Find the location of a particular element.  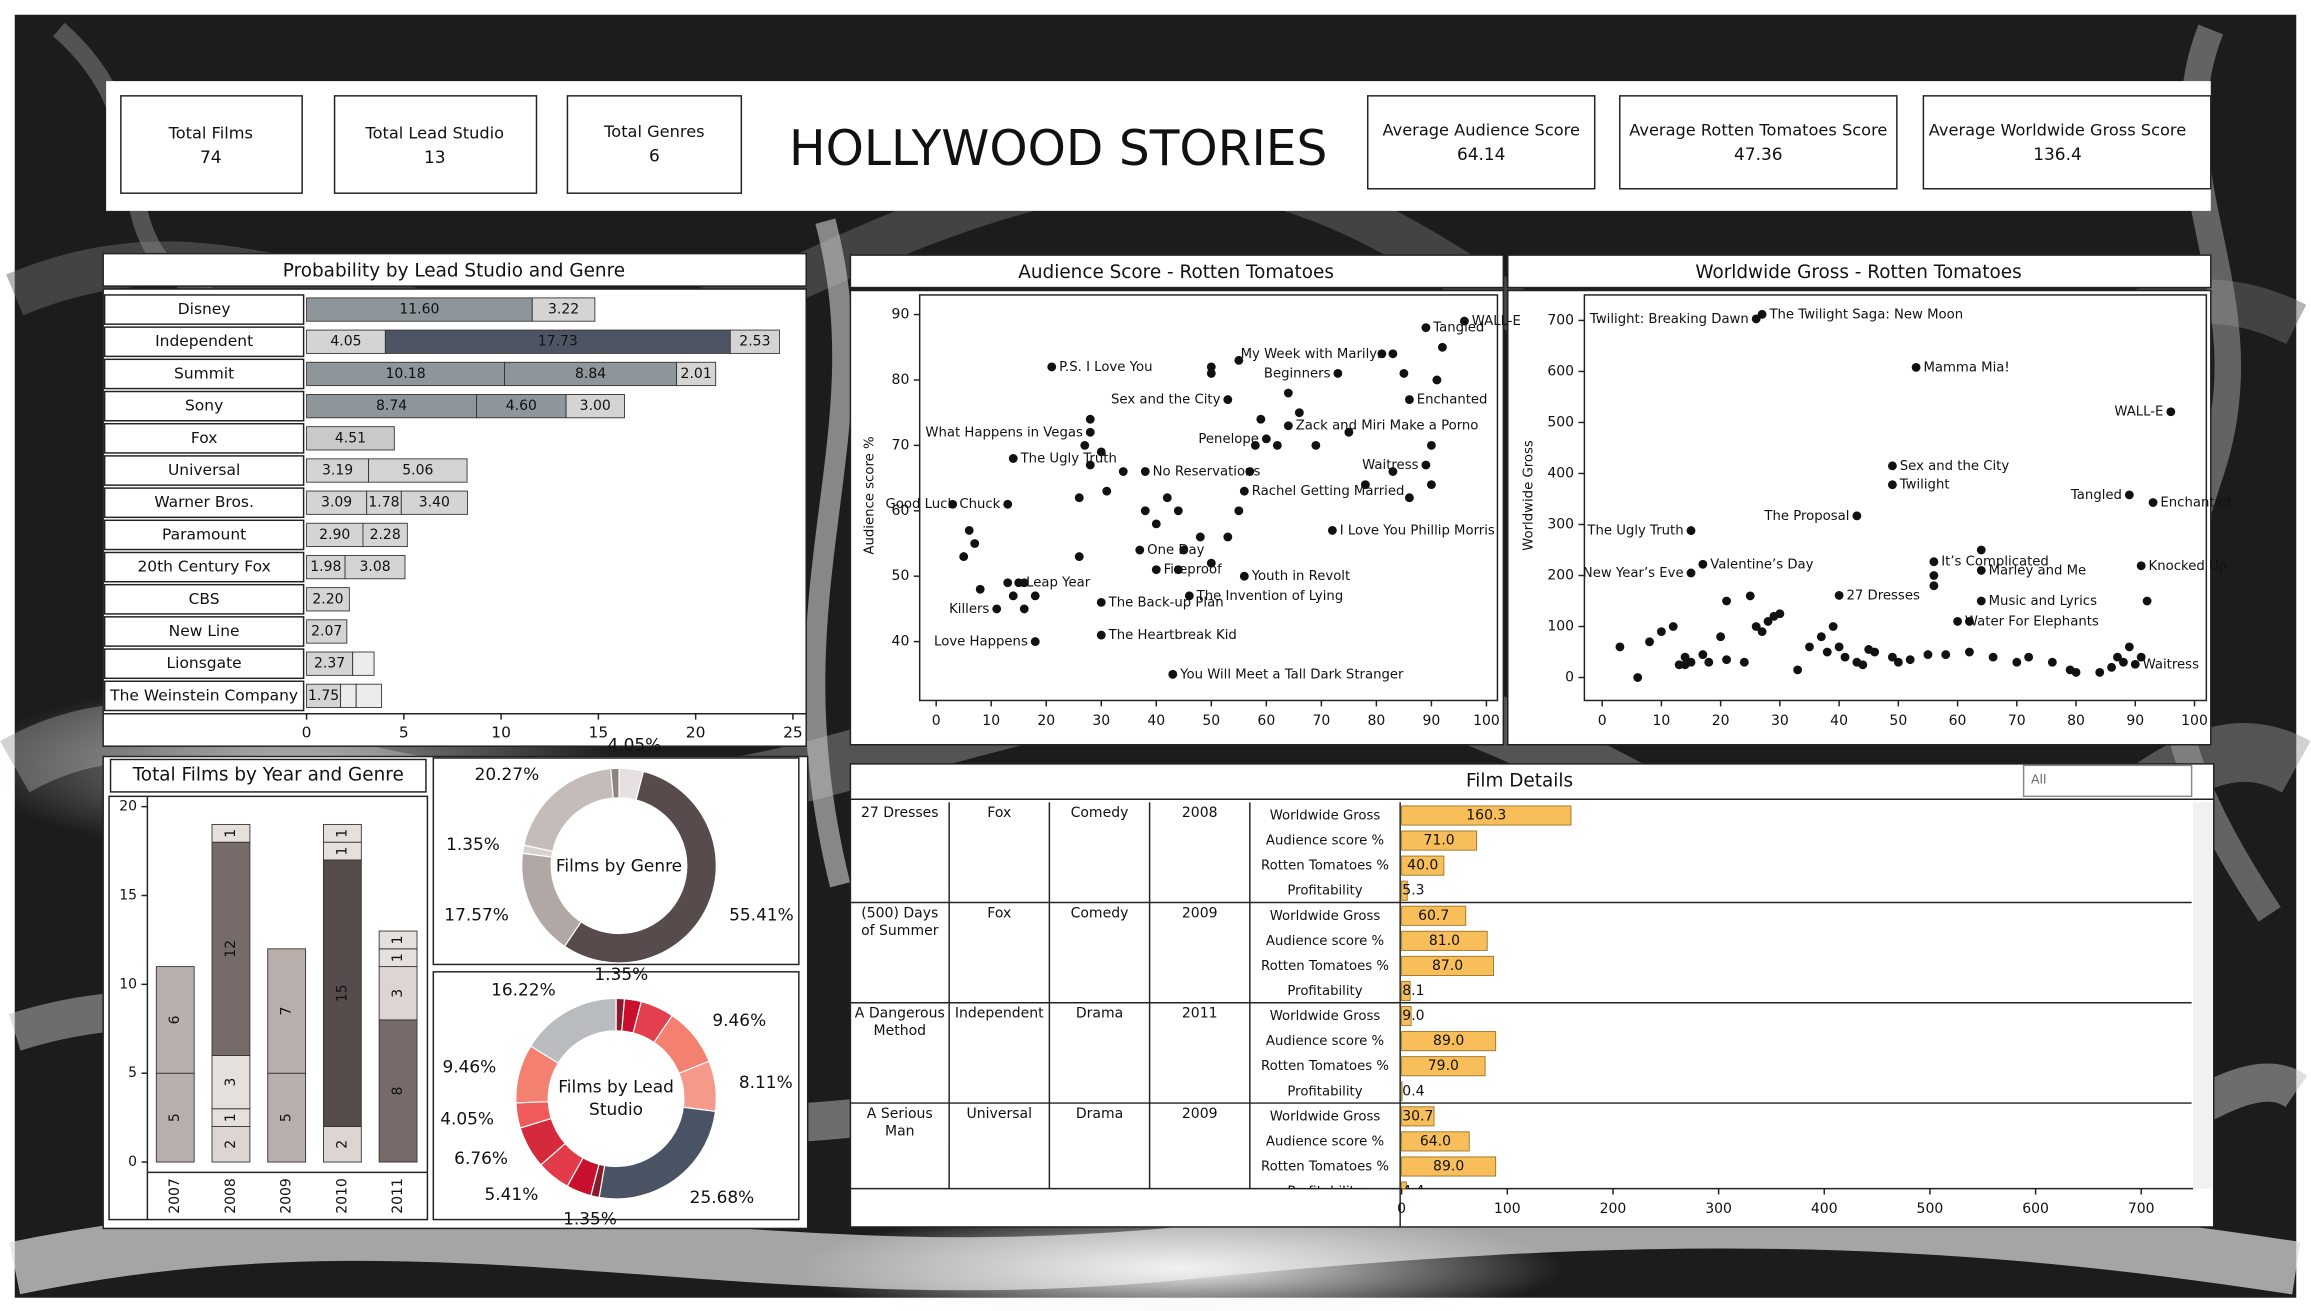

slice-label: 17.57% is located at coordinates (476, 914).